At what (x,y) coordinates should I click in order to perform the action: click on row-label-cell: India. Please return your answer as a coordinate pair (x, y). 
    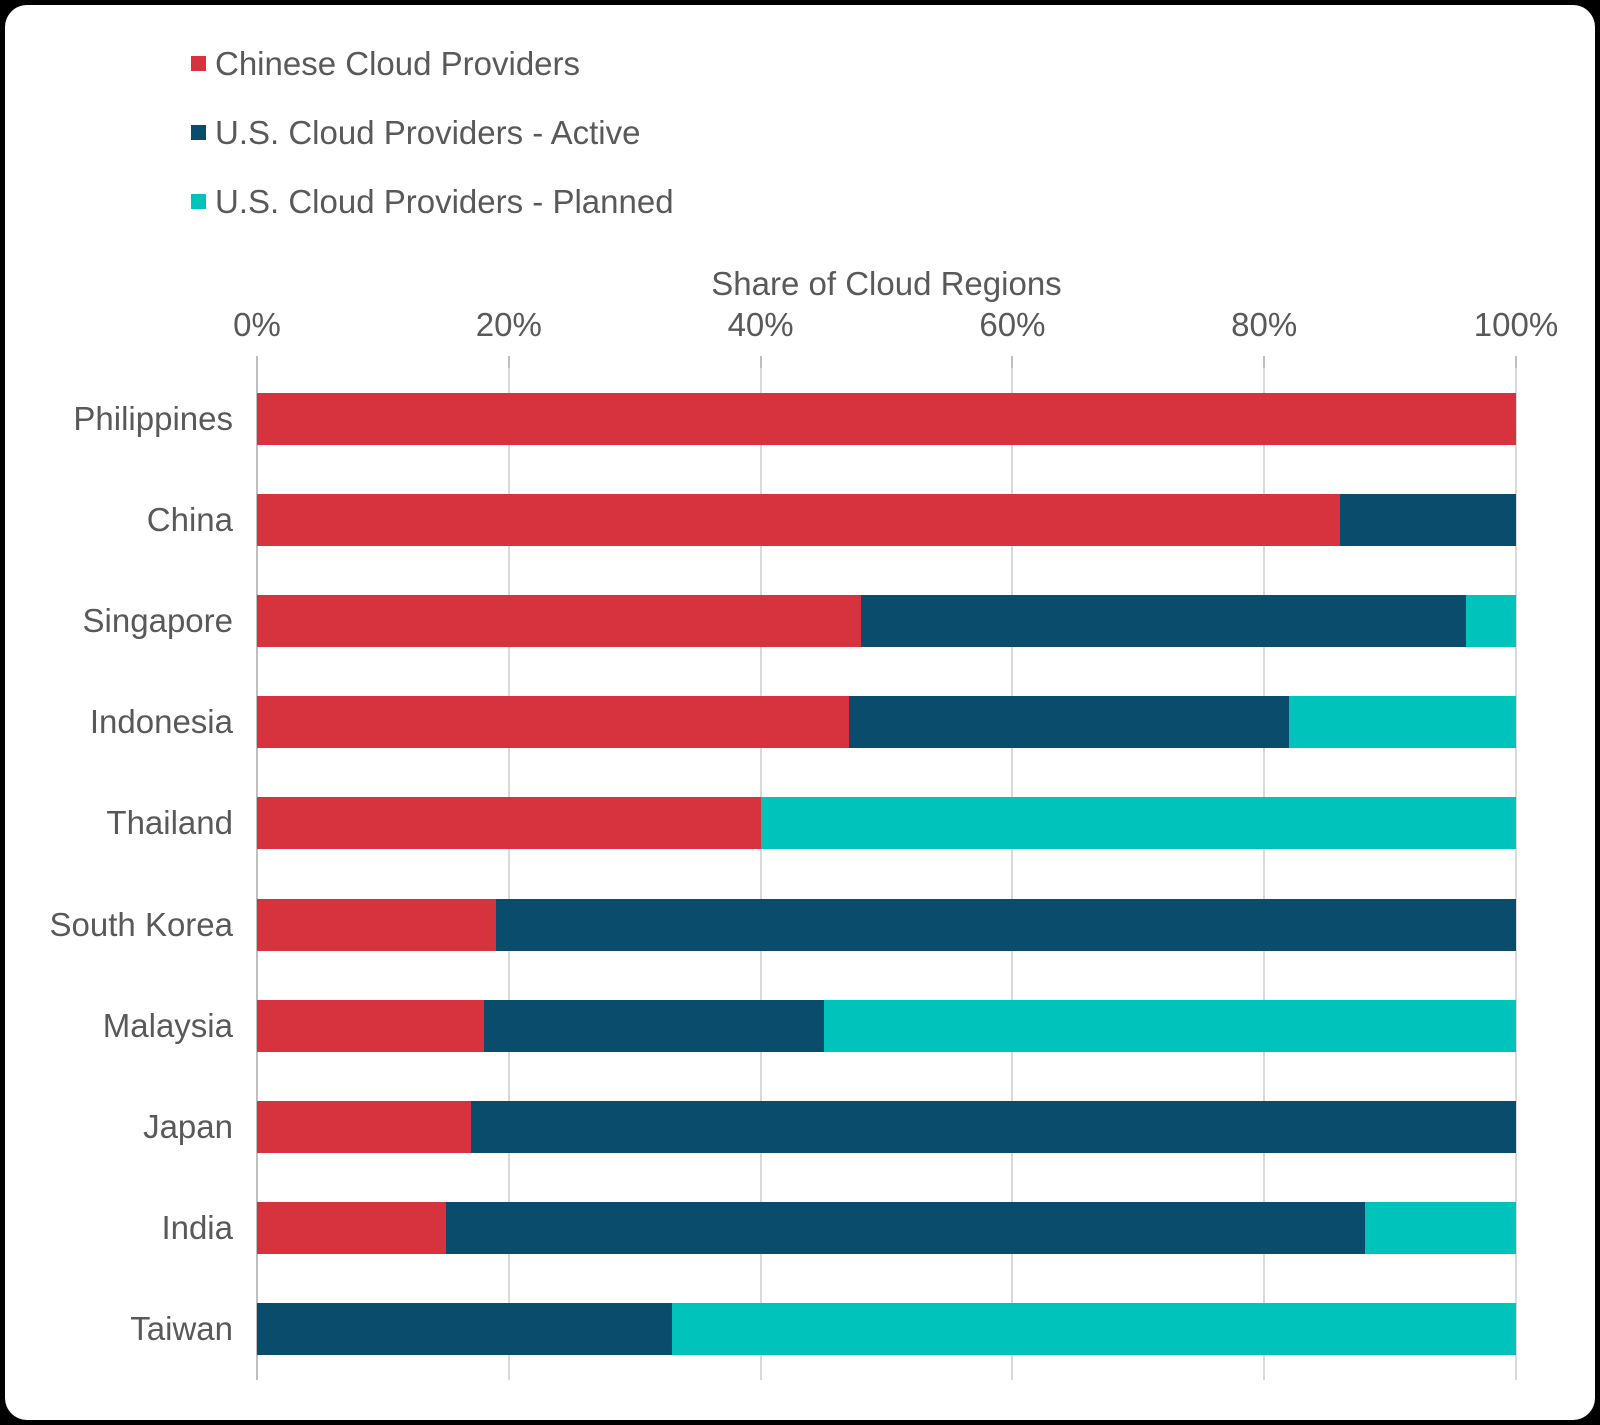
    Looking at the image, I should click on (119, 1228).